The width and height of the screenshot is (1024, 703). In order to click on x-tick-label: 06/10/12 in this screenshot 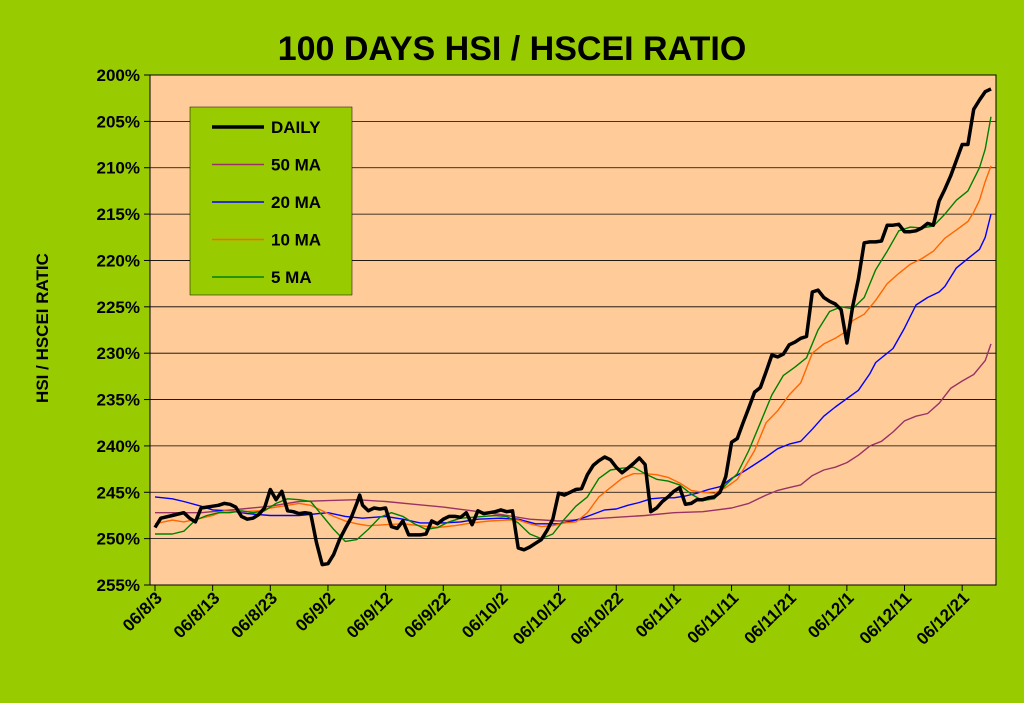, I will do `click(539, 618)`.